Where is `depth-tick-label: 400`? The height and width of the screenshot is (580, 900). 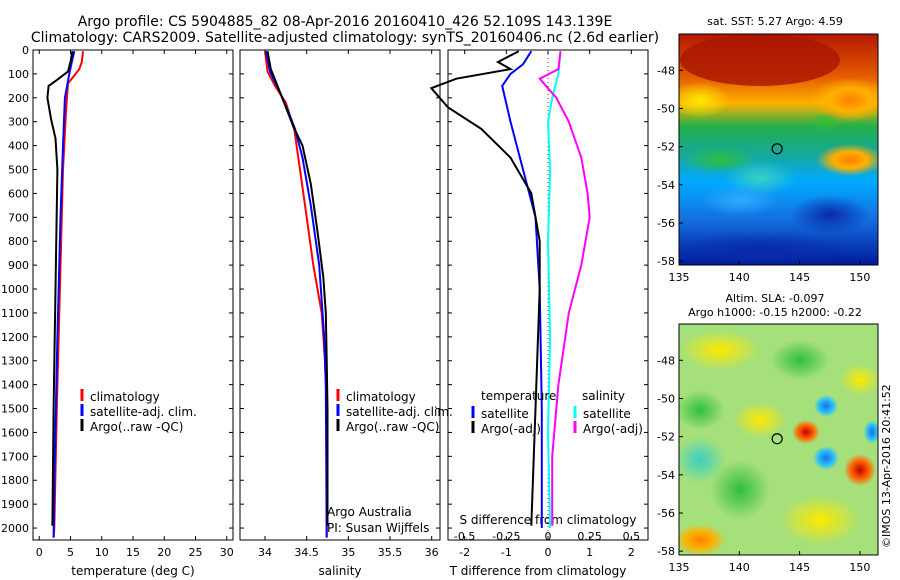 depth-tick-label: 400 is located at coordinates (18, 146).